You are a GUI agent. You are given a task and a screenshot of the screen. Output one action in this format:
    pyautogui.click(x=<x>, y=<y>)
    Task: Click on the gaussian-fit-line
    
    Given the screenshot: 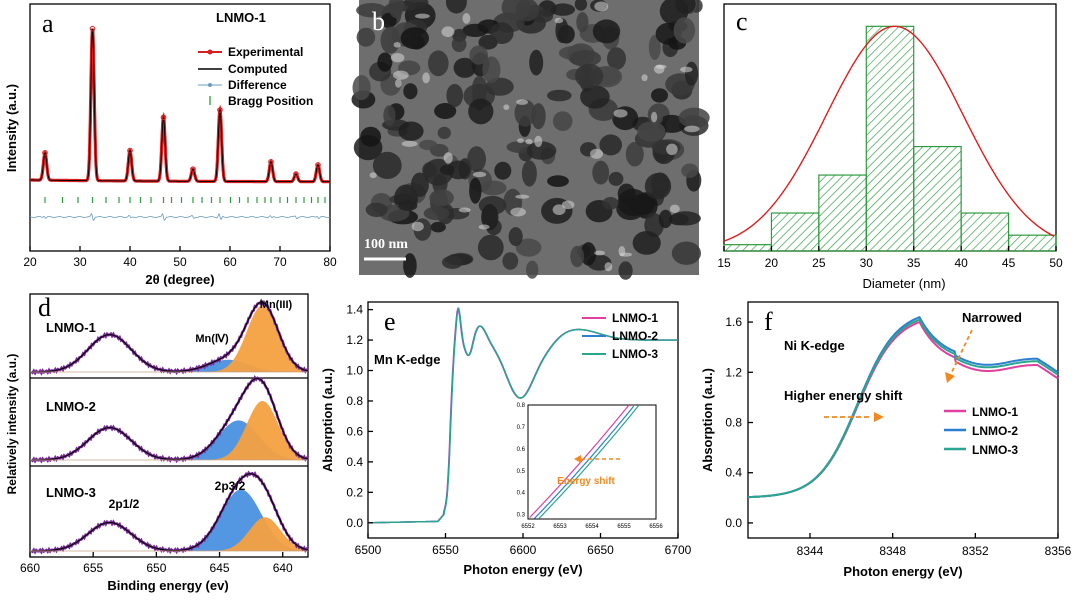 What is the action you would take?
    pyautogui.click(x=889, y=133)
    